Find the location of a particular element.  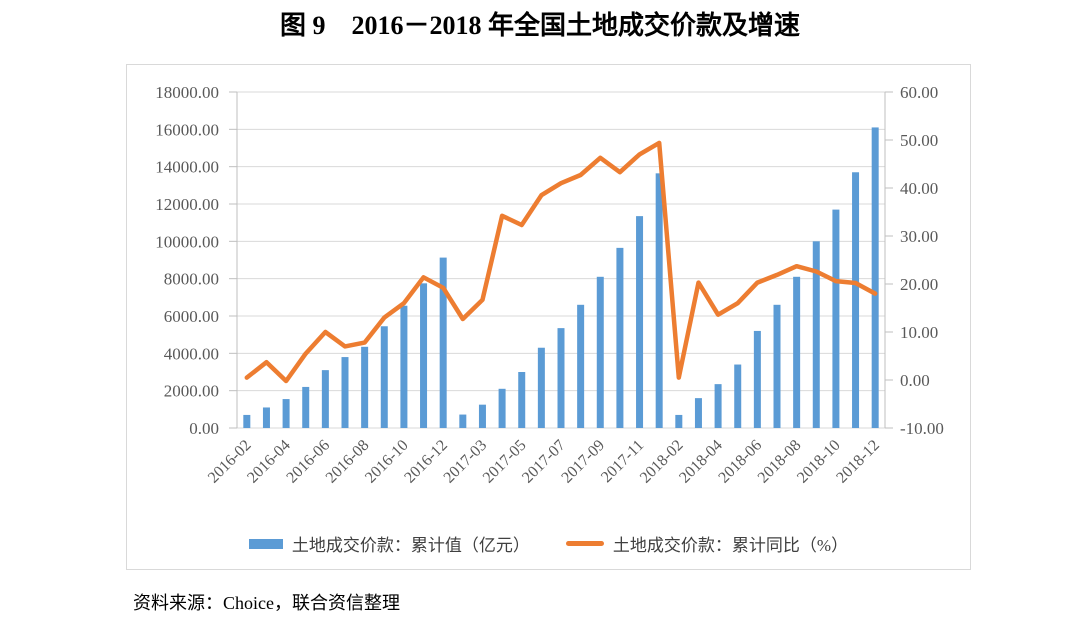

right-axis-label: 30.00 is located at coordinates (919, 236).